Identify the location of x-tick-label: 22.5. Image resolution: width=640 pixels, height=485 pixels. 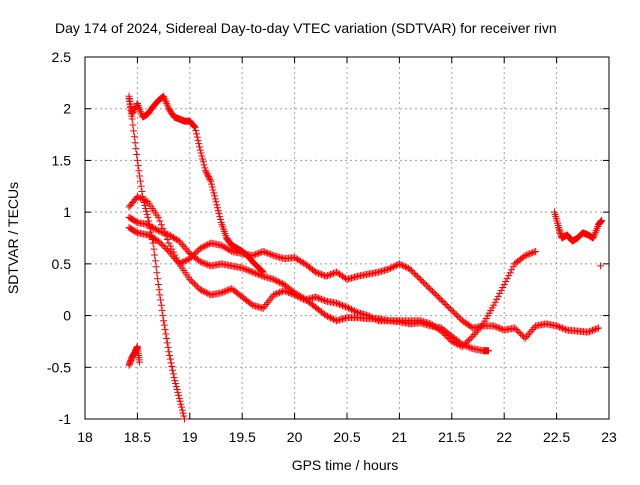
(556, 437).